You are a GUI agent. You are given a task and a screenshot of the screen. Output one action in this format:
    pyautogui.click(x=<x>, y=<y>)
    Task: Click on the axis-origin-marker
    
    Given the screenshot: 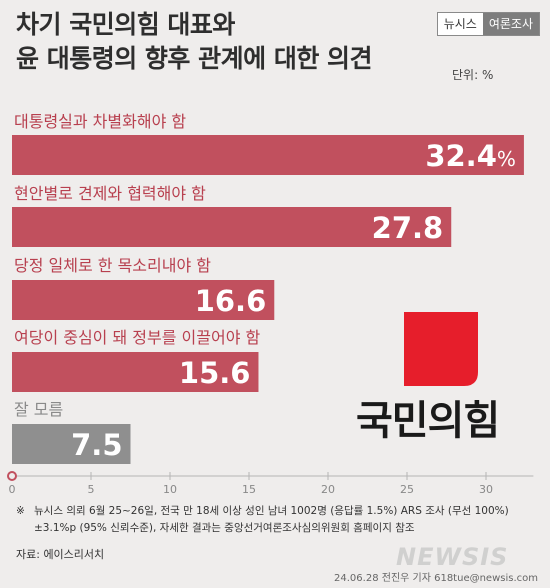 What is the action you would take?
    pyautogui.click(x=12, y=476)
    